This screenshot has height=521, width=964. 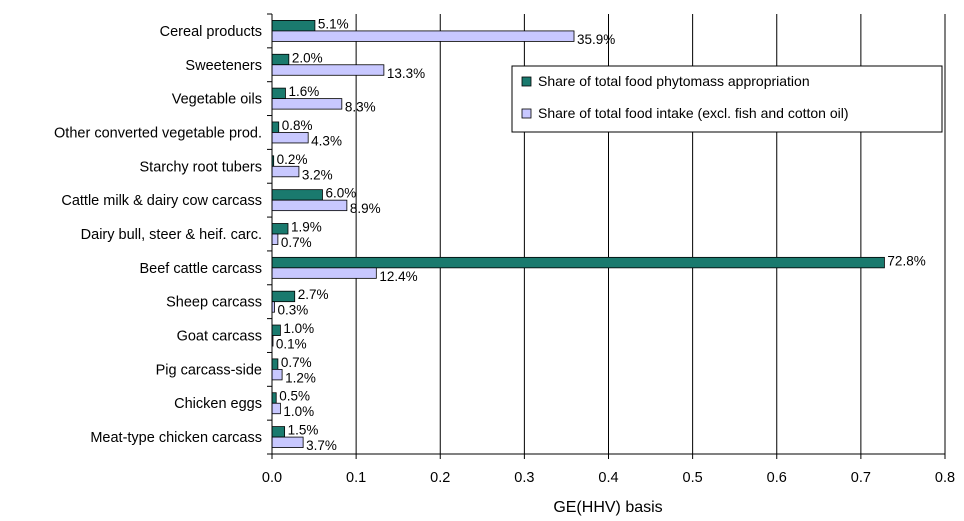 I want to click on data-label-food-intake: 4.3%, so click(x=326, y=140).